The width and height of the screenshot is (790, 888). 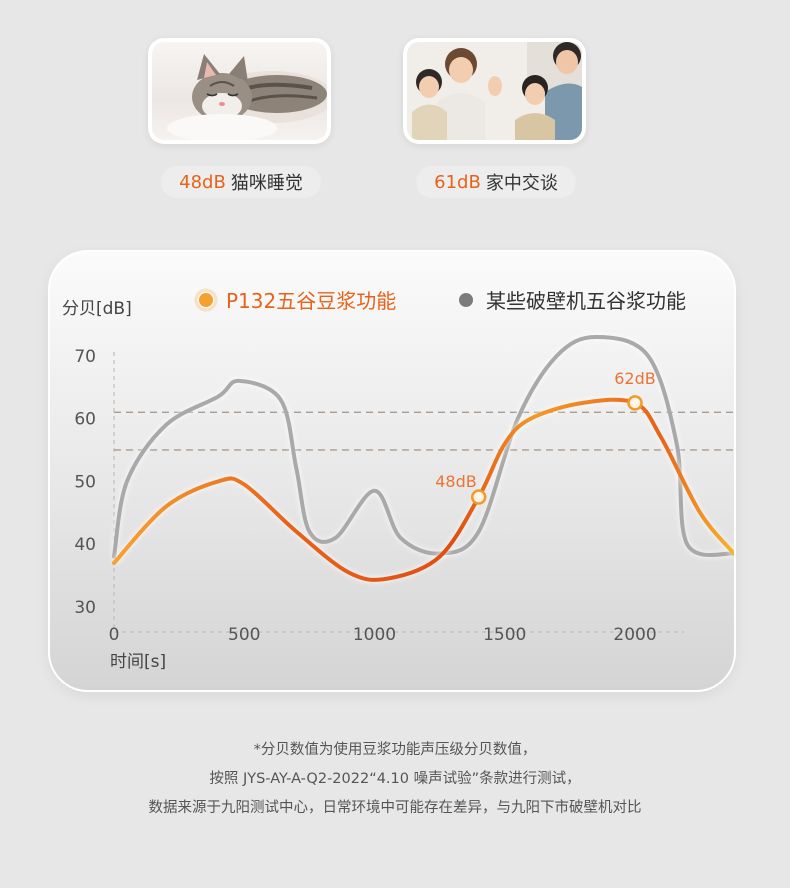 What do you see at coordinates (85, 357) in the screenshot?
I see `y-tick-label: 70` at bounding box center [85, 357].